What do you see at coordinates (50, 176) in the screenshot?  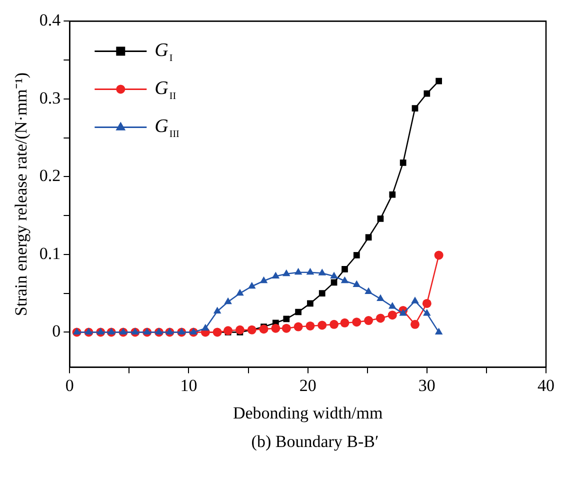 I see `y-tick-label: 0.2` at bounding box center [50, 176].